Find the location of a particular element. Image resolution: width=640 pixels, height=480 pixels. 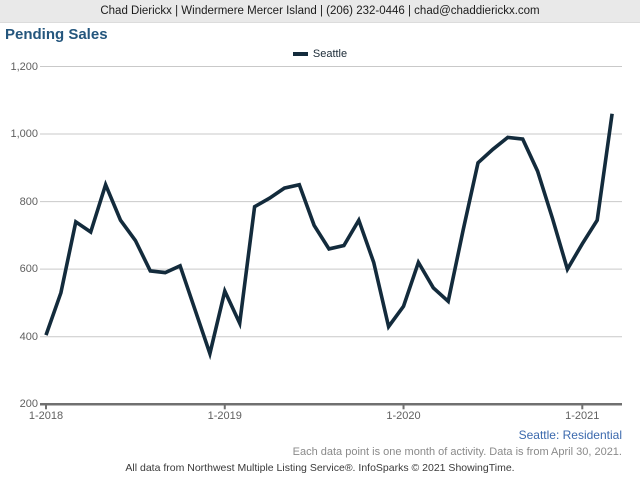

seattle-legend-label: Seattle is located at coordinates (330, 54).